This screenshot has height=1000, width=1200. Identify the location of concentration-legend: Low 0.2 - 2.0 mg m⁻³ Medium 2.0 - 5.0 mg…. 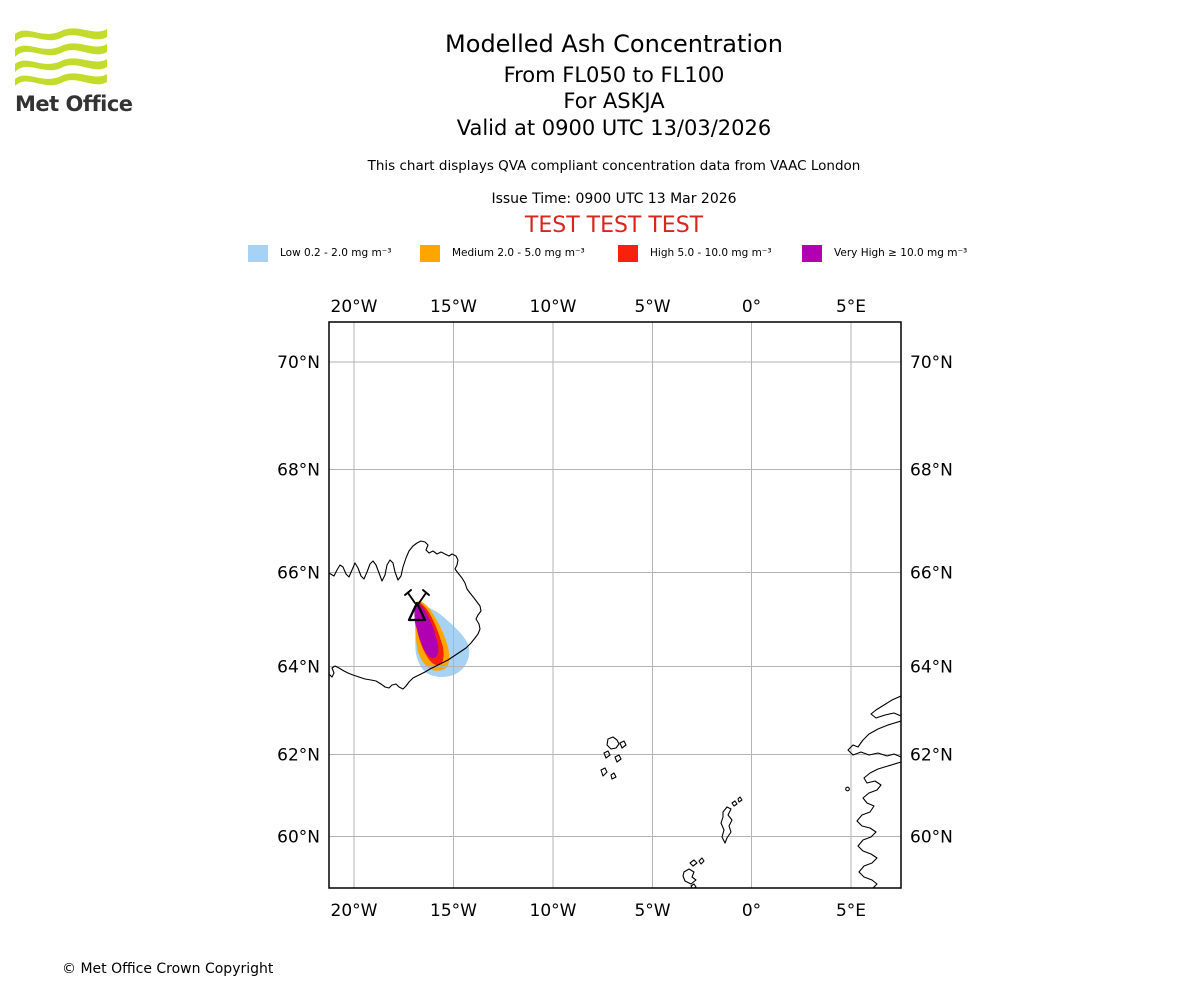
(600, 254).